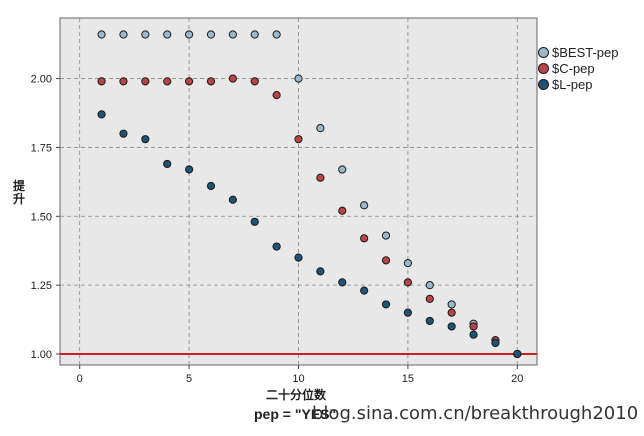 This screenshot has width=644, height=436. What do you see at coordinates (41, 286) in the screenshot?
I see `y-tick-label: 1.25` at bounding box center [41, 286].